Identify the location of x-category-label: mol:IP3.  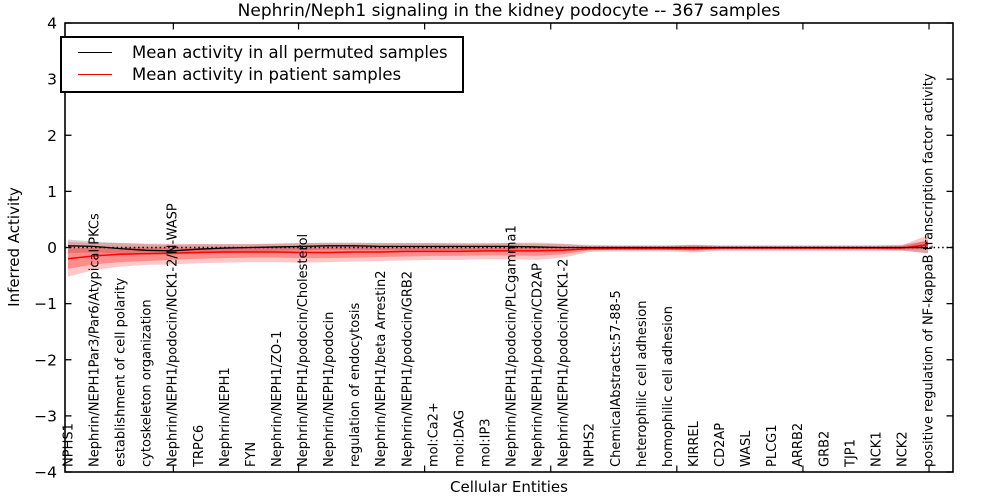
(485, 442).